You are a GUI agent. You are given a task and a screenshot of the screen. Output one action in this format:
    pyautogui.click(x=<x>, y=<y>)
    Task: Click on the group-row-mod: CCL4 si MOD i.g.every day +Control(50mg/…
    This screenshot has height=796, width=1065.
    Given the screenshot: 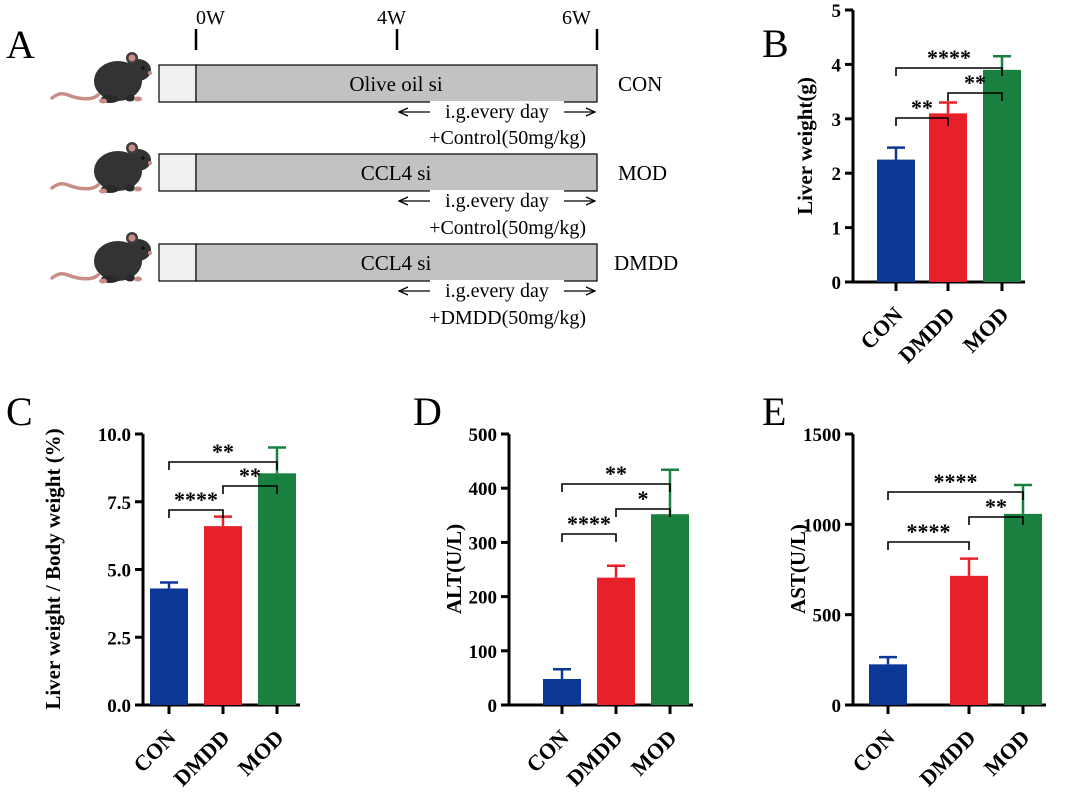 What is the action you would take?
    pyautogui.click(x=358, y=189)
    